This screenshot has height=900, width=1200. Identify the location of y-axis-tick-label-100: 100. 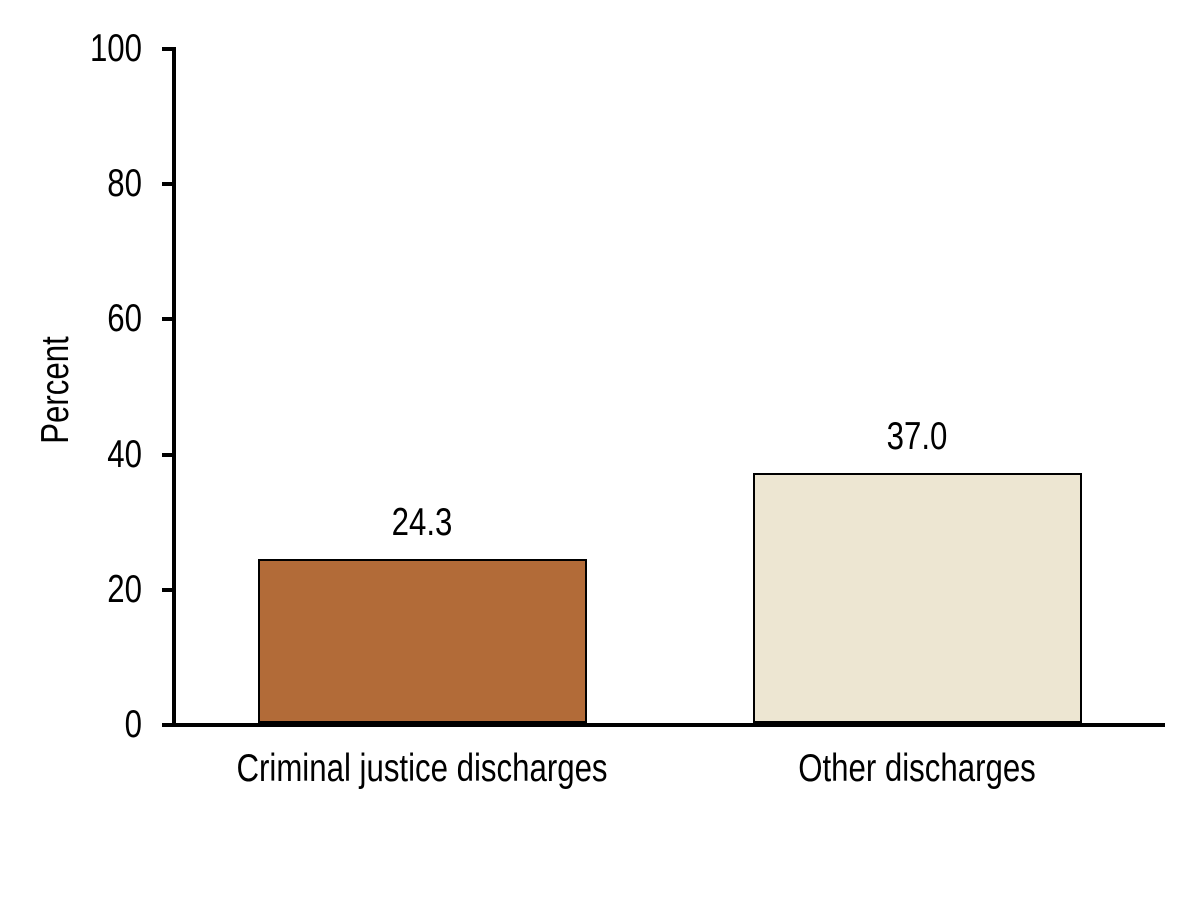
(115, 48).